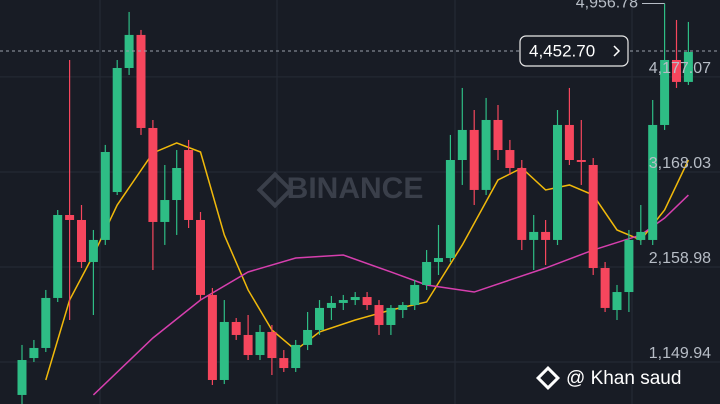 This screenshot has height=404, width=720. What do you see at coordinates (617, 51) in the screenshot?
I see `current-price-arrow` at bounding box center [617, 51].